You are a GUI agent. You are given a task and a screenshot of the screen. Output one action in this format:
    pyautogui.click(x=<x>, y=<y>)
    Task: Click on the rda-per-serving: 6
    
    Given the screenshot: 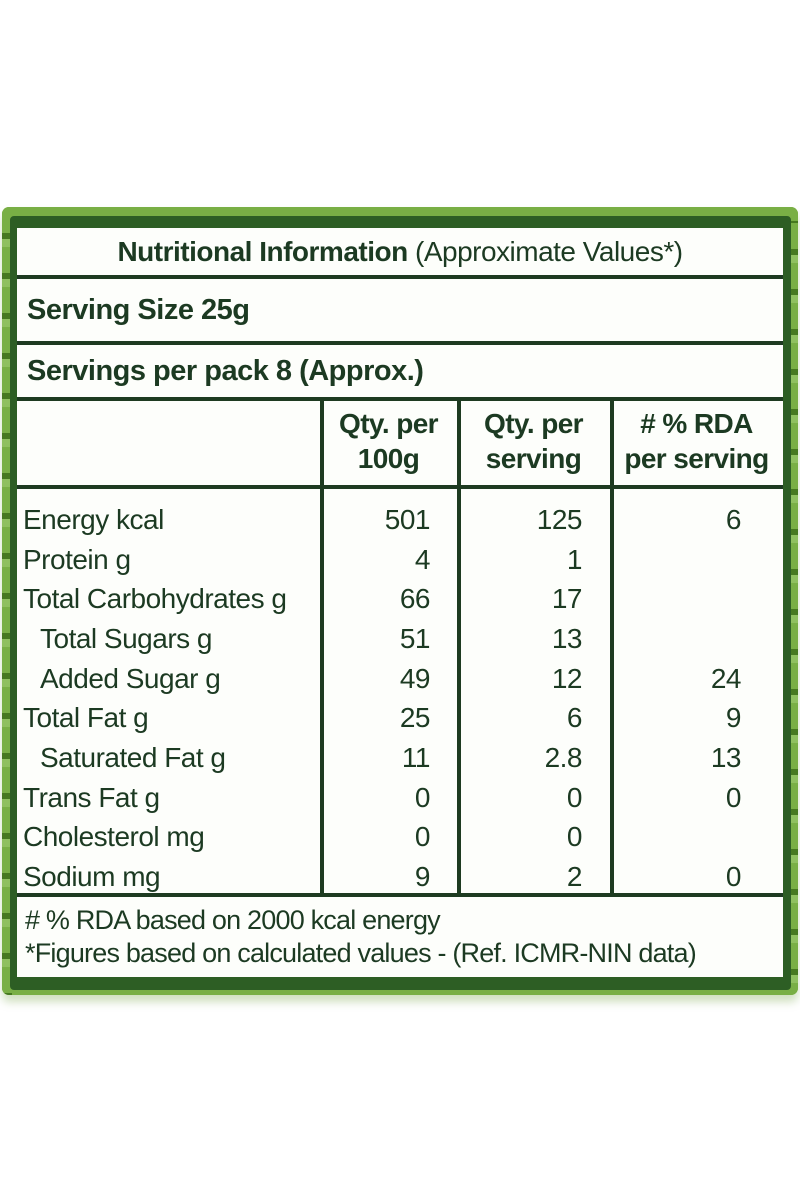 What is the action you would take?
    pyautogui.click(x=733, y=519)
    